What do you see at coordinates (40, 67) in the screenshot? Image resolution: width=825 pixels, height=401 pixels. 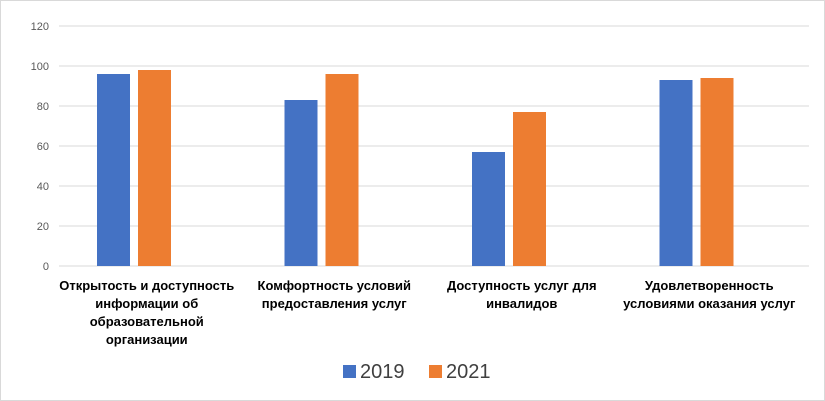 I see `y-tick-label: 100` at bounding box center [40, 67].